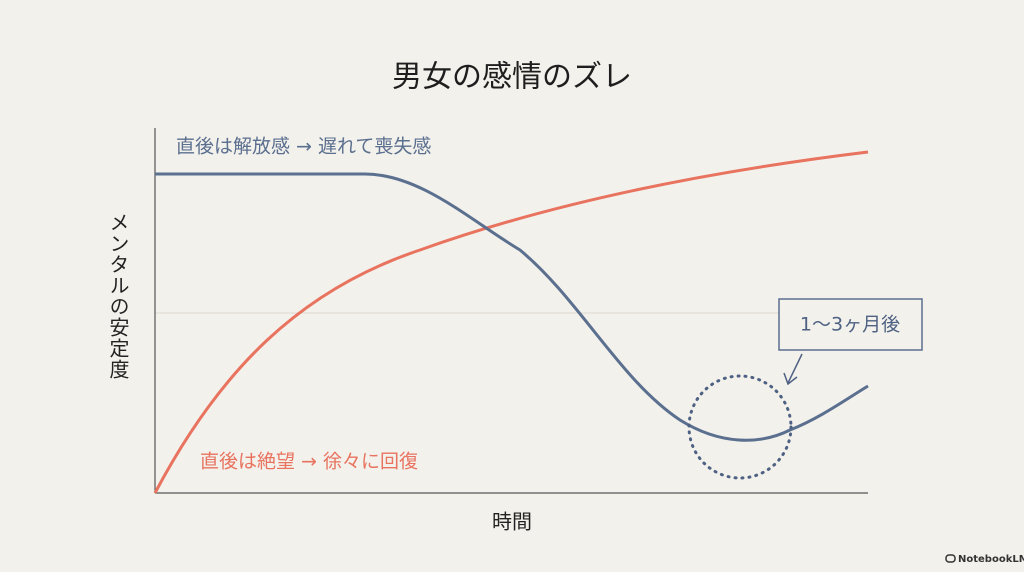 This screenshot has width=1024, height=572. I want to click on highlight-circle, so click(740, 427).